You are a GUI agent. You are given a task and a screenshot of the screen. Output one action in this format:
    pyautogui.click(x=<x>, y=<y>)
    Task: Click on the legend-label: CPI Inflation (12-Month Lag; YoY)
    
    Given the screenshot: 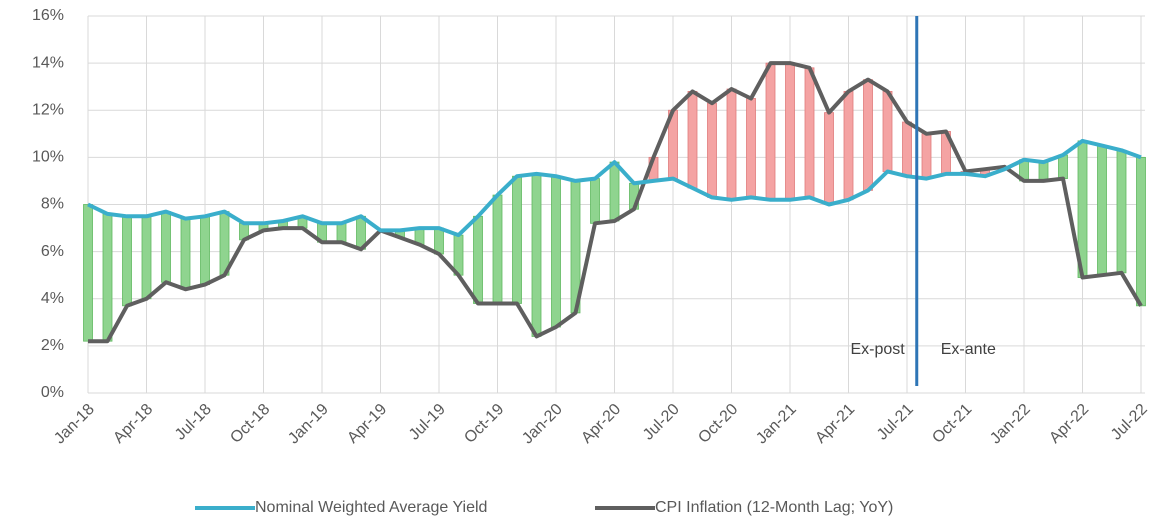 What is the action you would take?
    pyautogui.click(x=774, y=507)
    